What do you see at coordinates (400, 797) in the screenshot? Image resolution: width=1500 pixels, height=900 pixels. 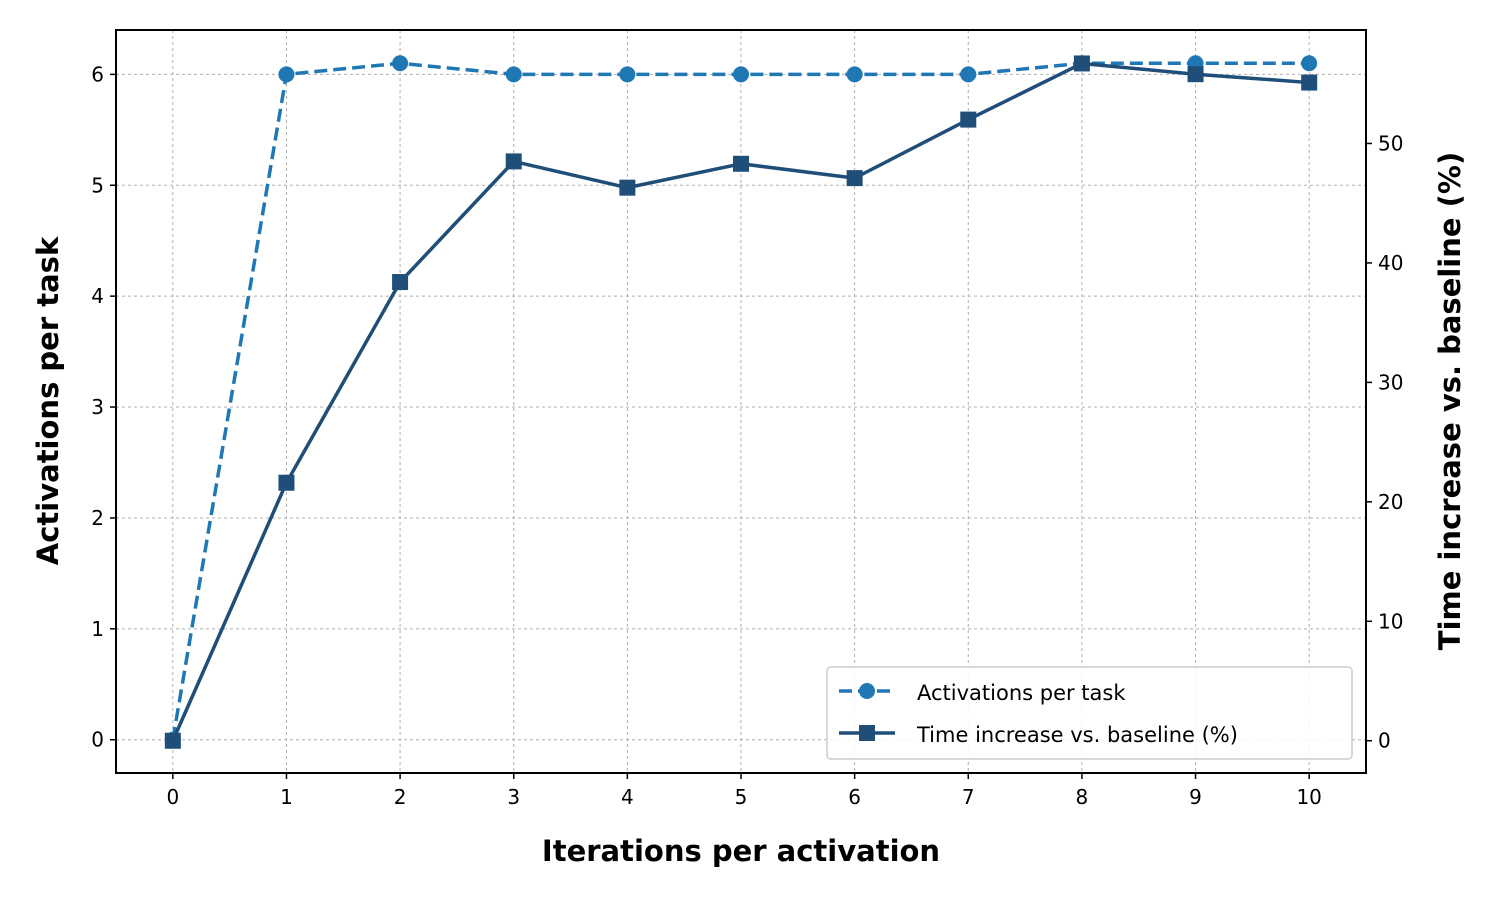 I see `x-tick-label: 2` at bounding box center [400, 797].